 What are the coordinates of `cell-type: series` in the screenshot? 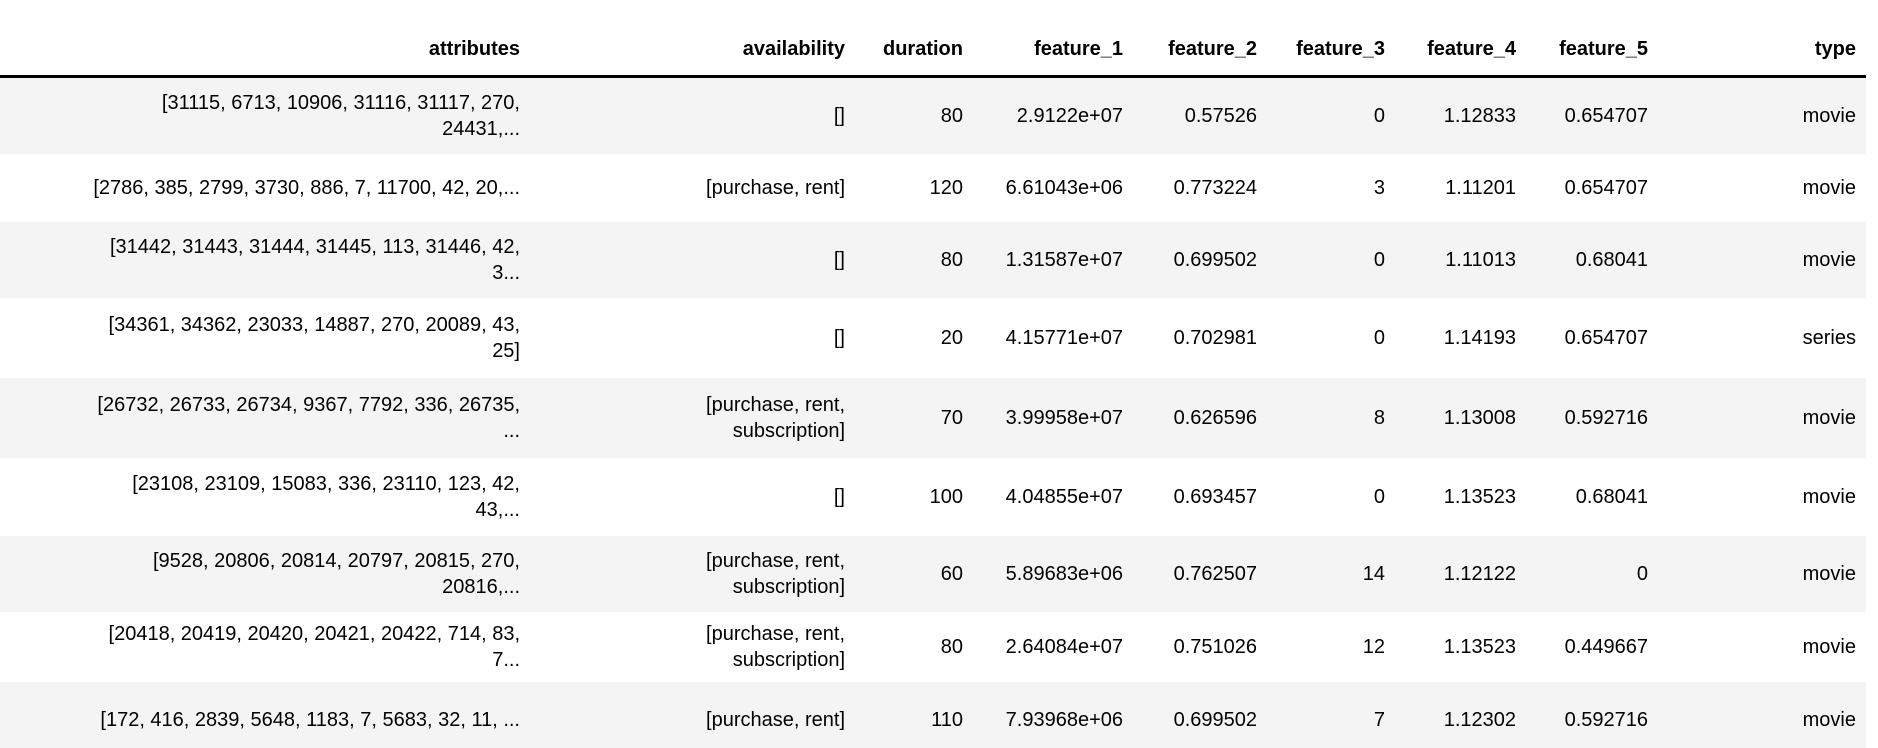 It's located at (1829, 338).